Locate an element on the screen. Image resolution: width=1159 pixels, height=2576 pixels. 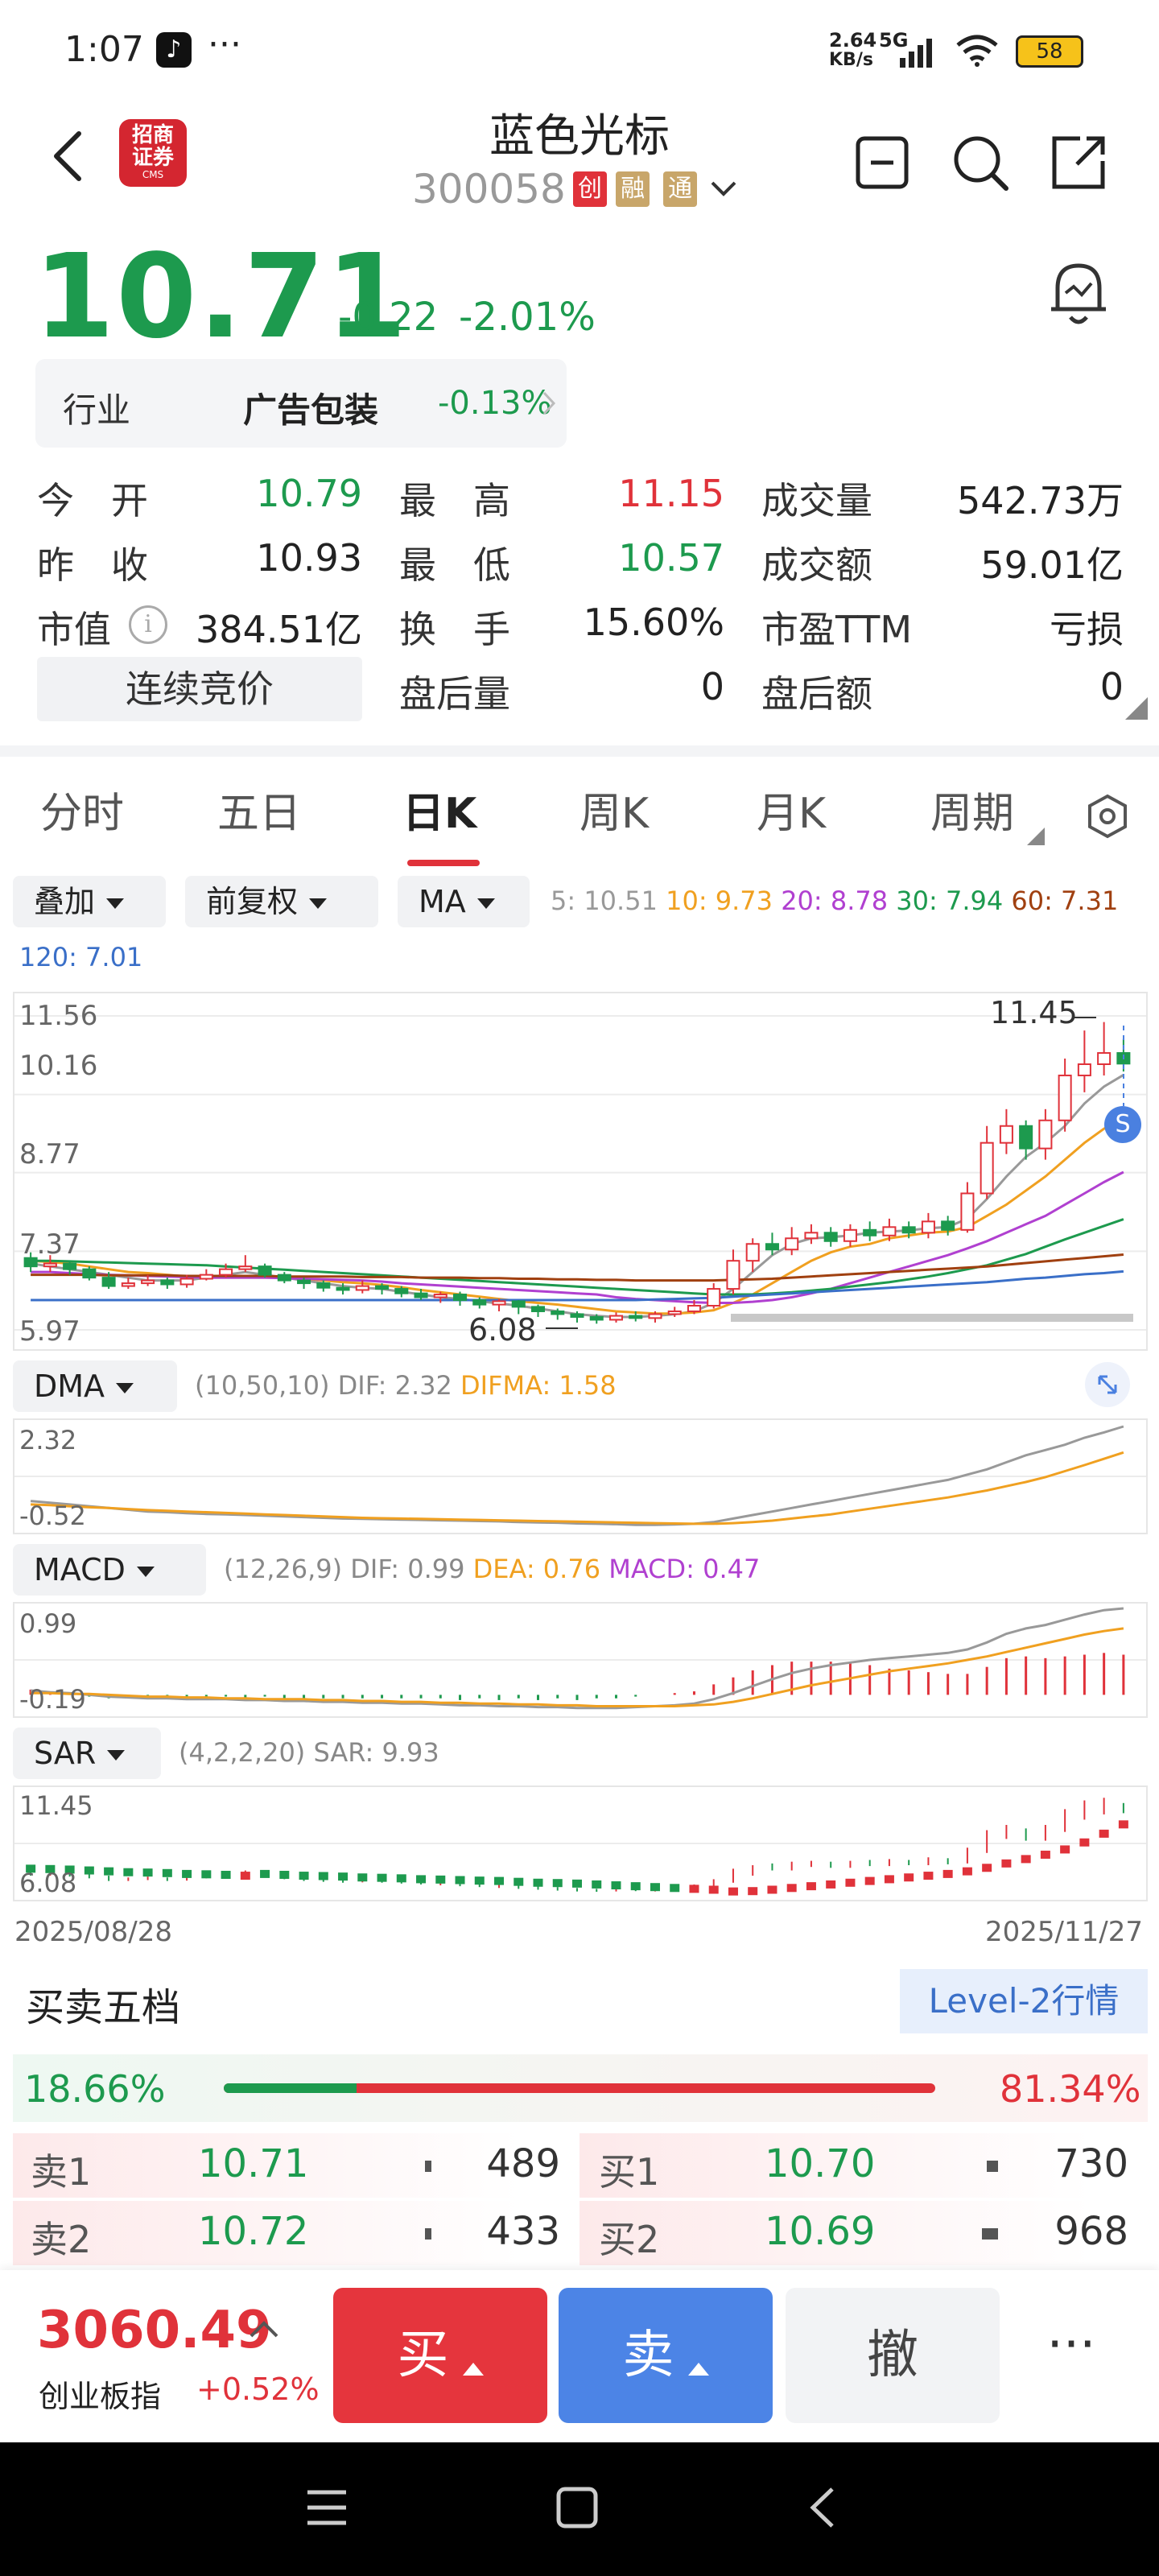
back-icon is located at coordinates (69, 156).